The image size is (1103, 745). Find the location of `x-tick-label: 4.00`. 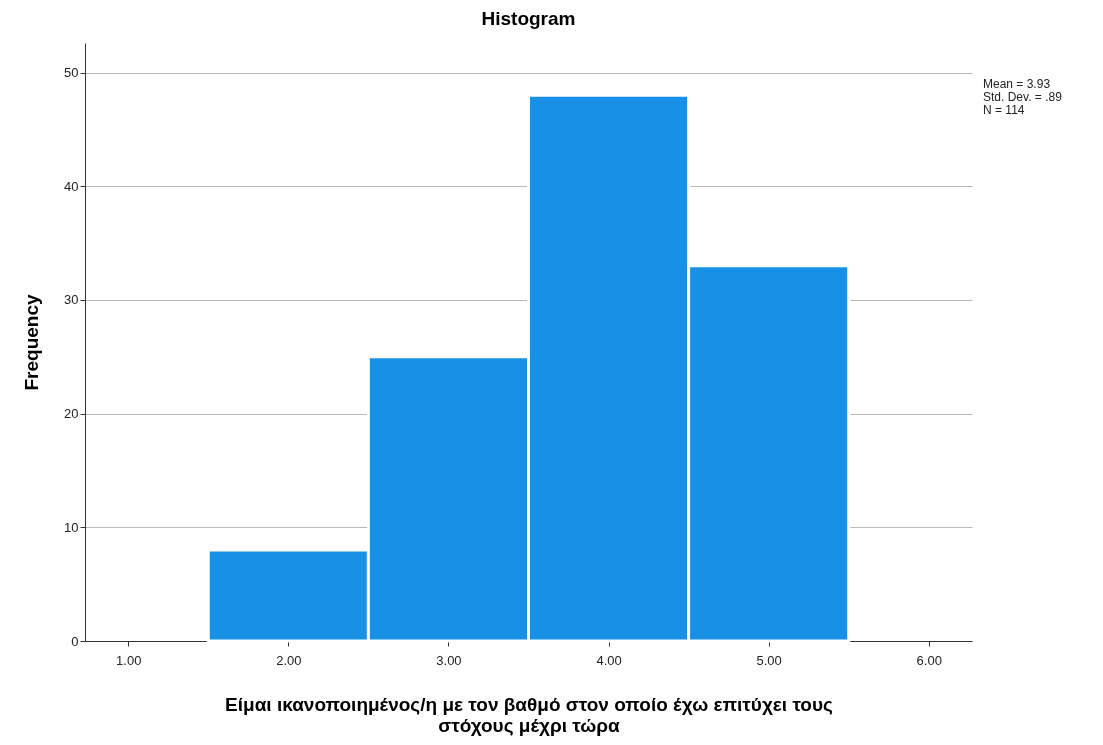

x-tick-label: 4.00 is located at coordinates (609, 660).